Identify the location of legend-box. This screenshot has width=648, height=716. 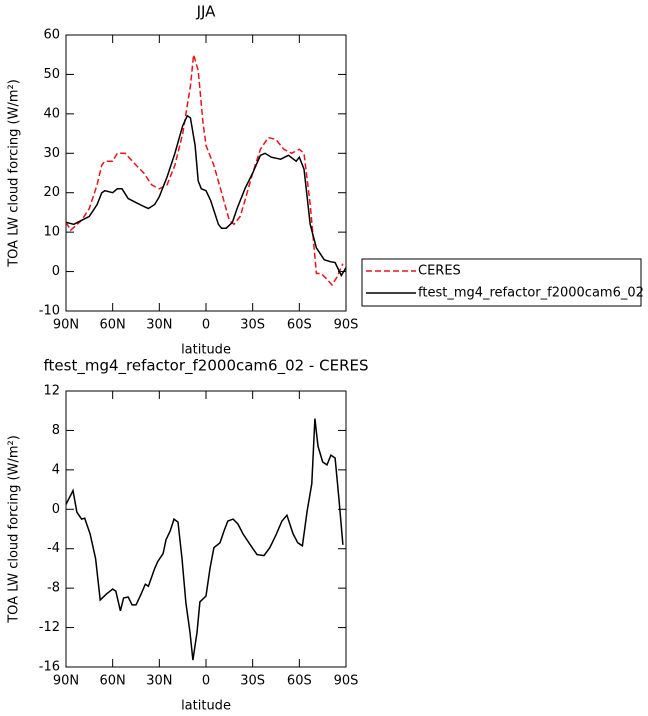
(501, 282).